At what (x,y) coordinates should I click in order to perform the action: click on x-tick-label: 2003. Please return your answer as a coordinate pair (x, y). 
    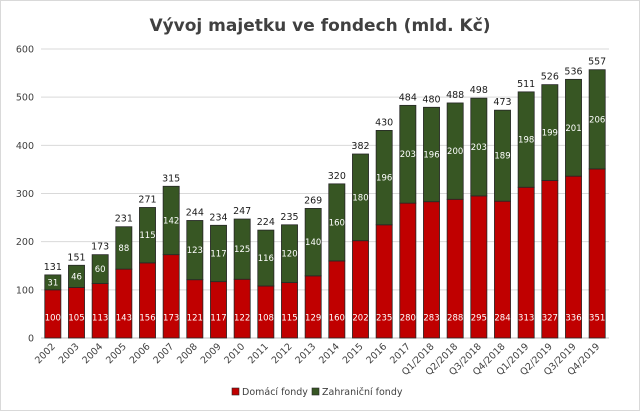
    Looking at the image, I should click on (69, 353).